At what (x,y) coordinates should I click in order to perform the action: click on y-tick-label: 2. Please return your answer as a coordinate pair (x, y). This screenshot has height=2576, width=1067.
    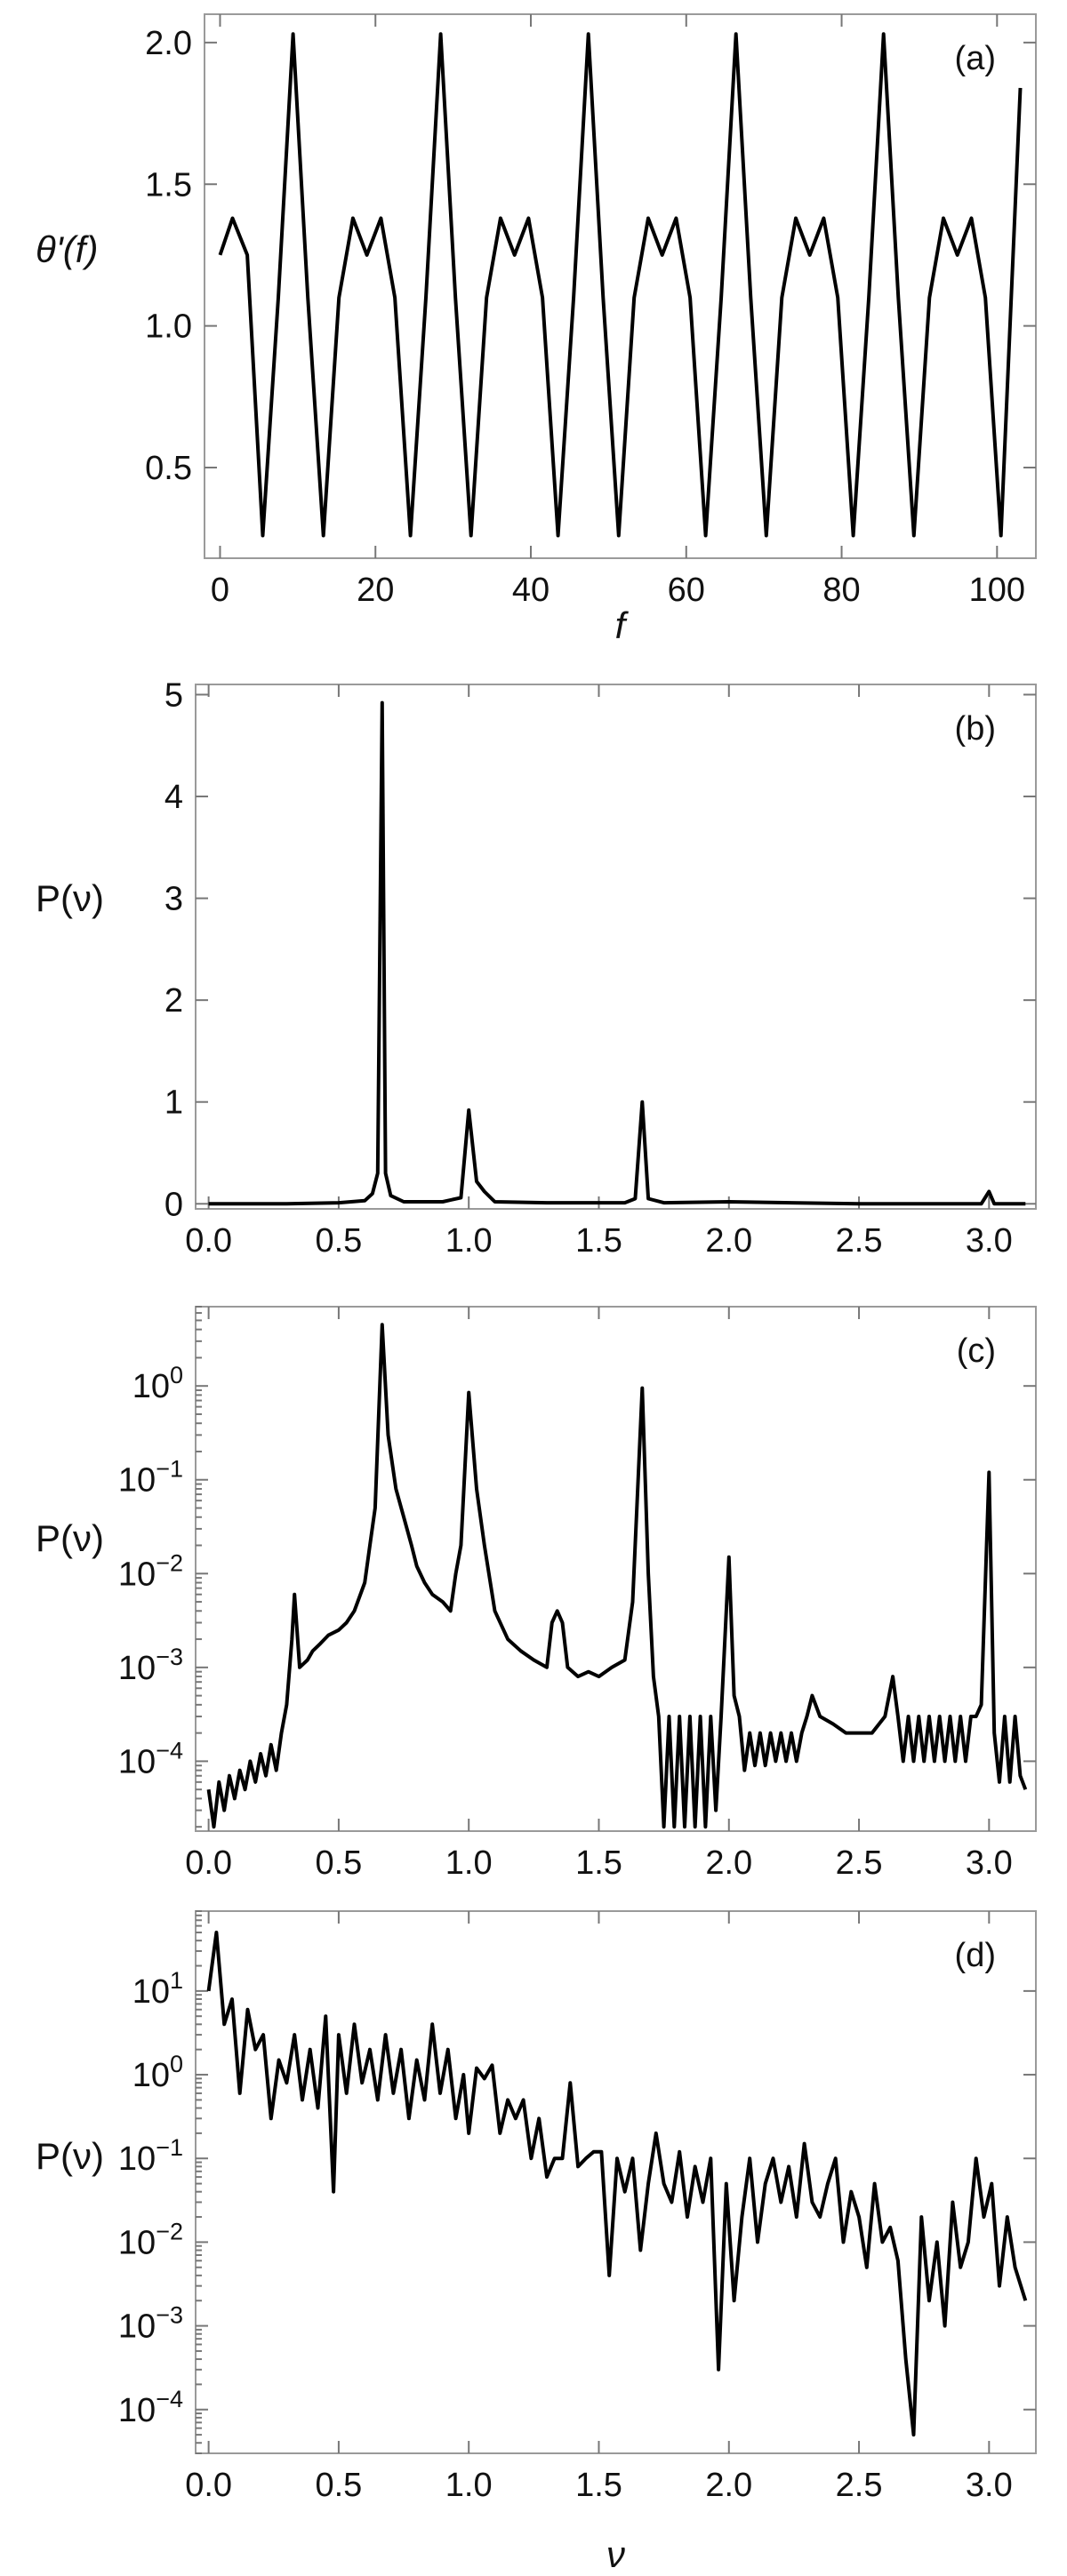
    Looking at the image, I should click on (173, 1001).